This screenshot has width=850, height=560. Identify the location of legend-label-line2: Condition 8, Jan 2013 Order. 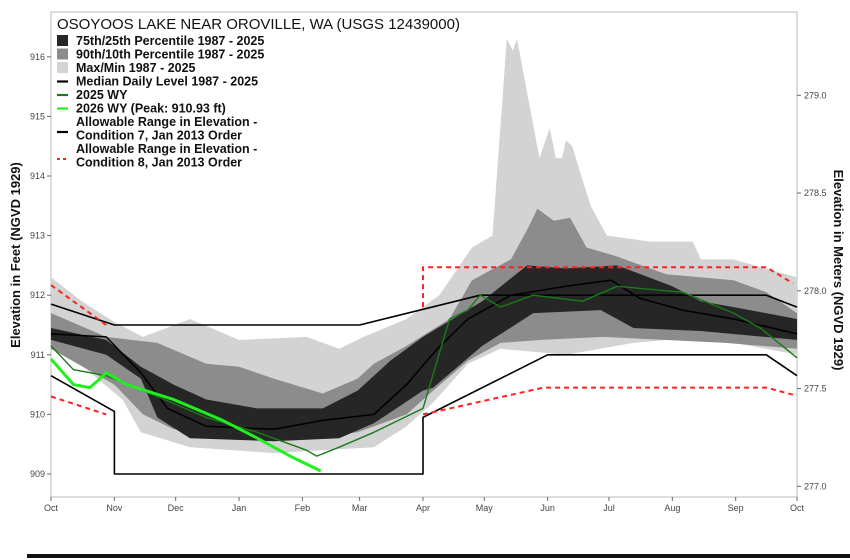
(159, 163).